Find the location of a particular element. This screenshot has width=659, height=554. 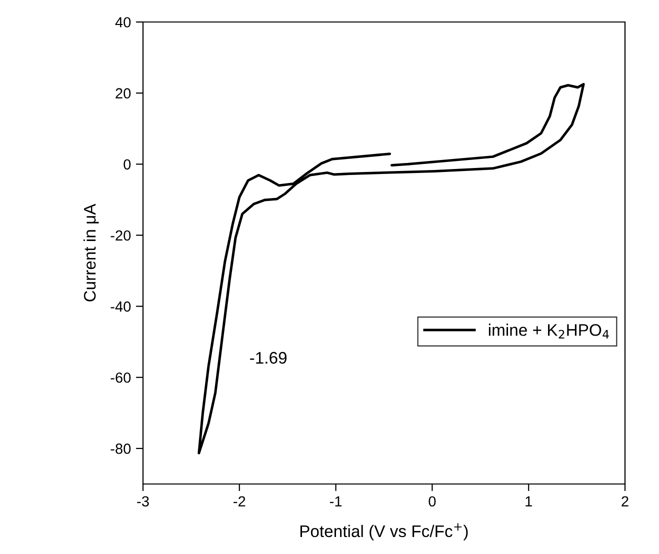

y-tick-label: -40 is located at coordinates (120, 306).